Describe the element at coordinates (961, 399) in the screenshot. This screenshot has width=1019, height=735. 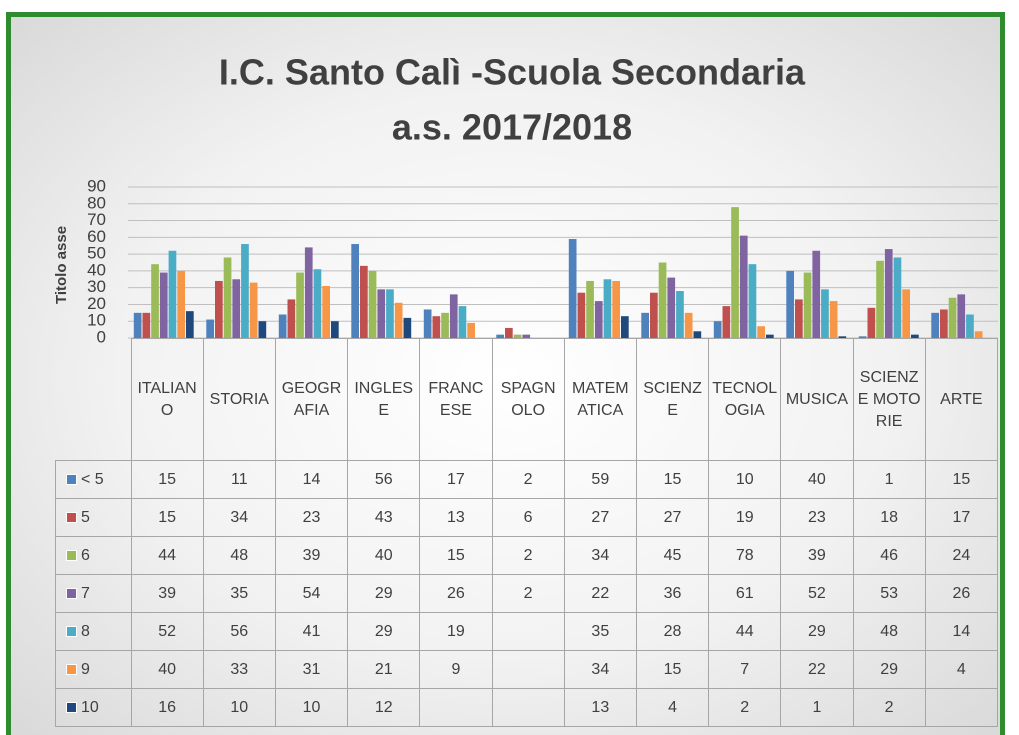
I see `category-label: ARTE` at that location.